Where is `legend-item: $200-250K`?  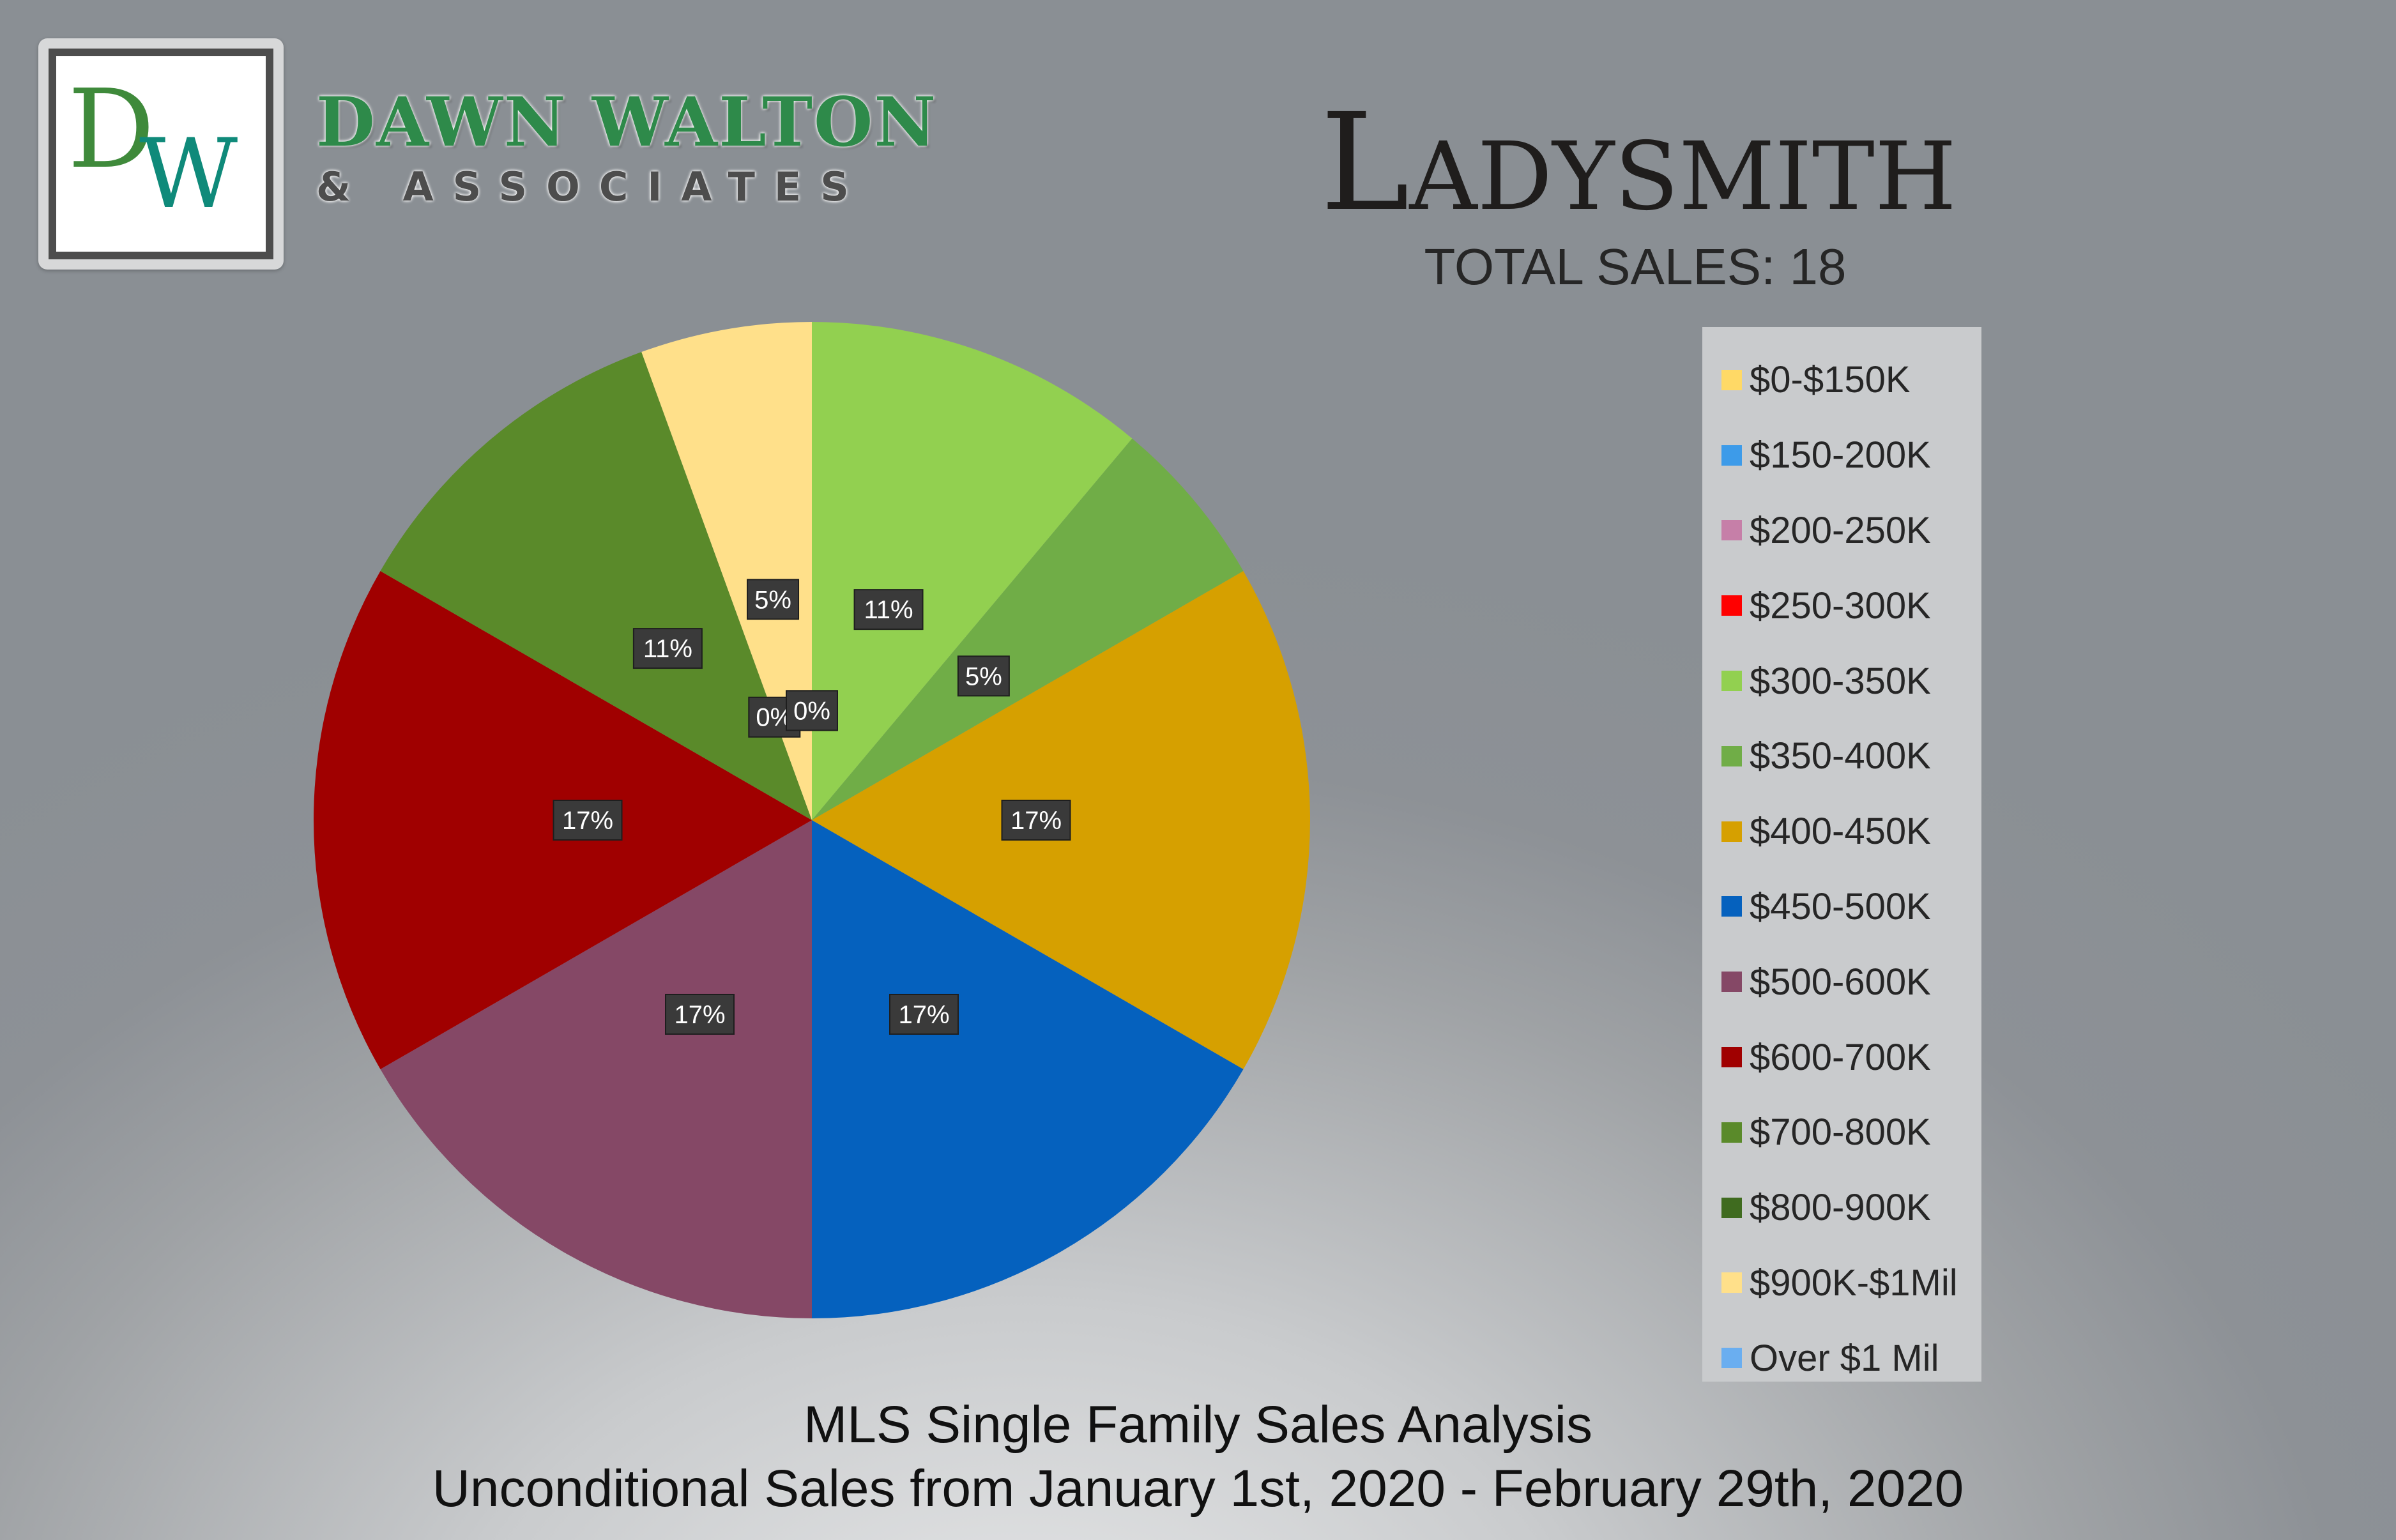 legend-item: $200-250K is located at coordinates (1841, 530).